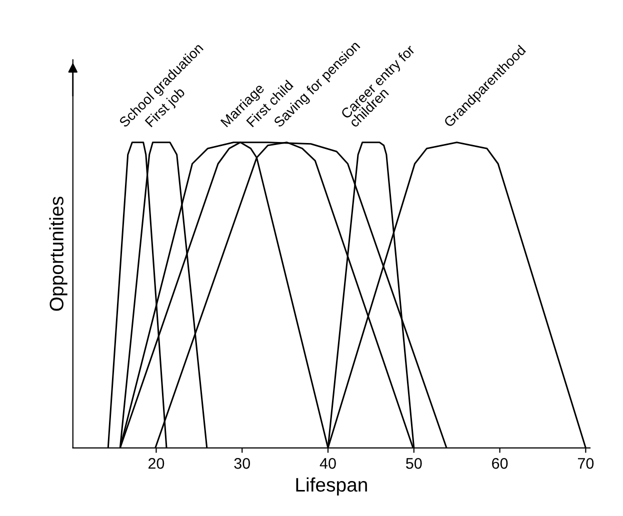 The image size is (623, 516). I want to click on y-axis-title: Opportunities, so click(58, 253).